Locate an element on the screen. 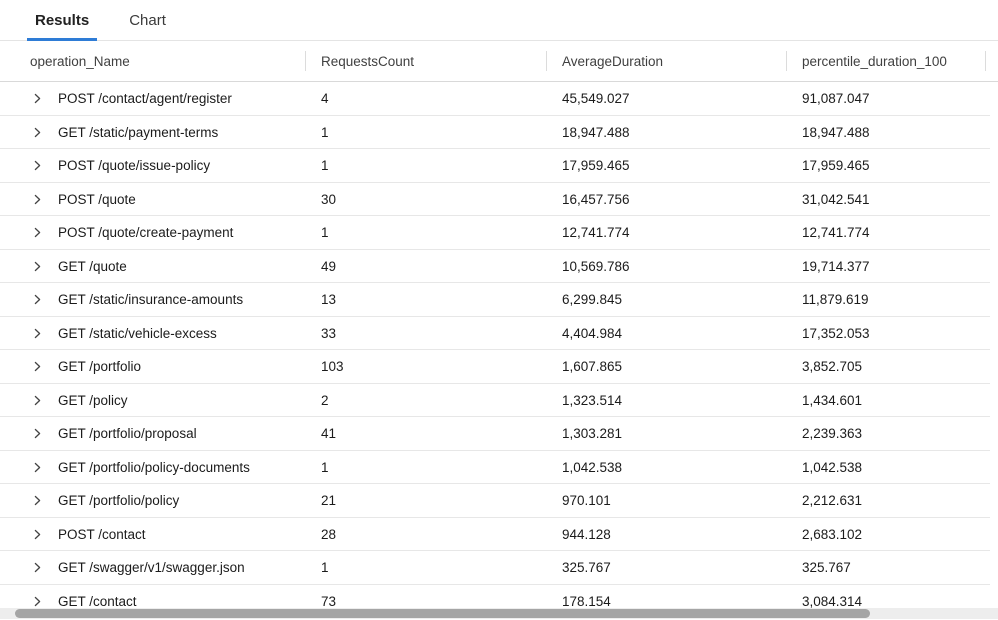 Image resolution: width=998 pixels, height=620 pixels. cell-percentile-duration-100: 17,352.053 is located at coordinates (836, 333).